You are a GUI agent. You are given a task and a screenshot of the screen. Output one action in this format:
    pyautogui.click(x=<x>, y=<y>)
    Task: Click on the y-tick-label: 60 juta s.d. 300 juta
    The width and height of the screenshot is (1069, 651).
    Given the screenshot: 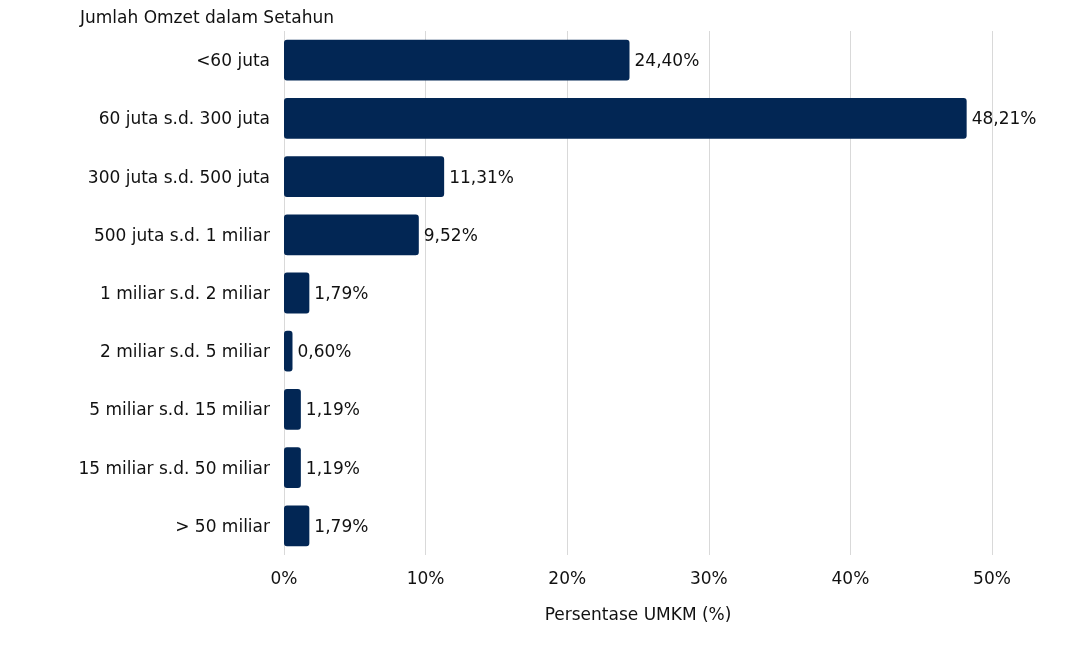 What is the action you would take?
    pyautogui.click(x=184, y=118)
    